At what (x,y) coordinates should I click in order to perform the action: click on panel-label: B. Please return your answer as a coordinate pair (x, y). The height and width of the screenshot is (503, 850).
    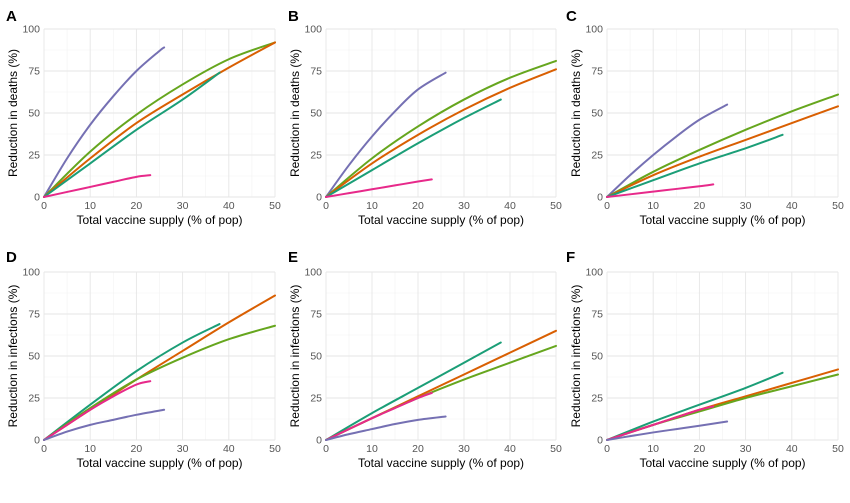
    Looking at the image, I should click on (293, 16).